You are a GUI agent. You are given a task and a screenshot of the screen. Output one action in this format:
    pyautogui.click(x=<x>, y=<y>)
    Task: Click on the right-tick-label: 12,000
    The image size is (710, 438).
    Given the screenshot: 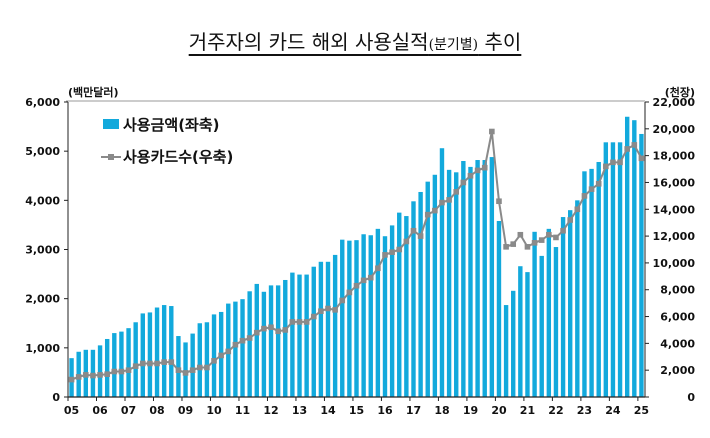 What is the action you would take?
    pyautogui.click(x=674, y=236)
    